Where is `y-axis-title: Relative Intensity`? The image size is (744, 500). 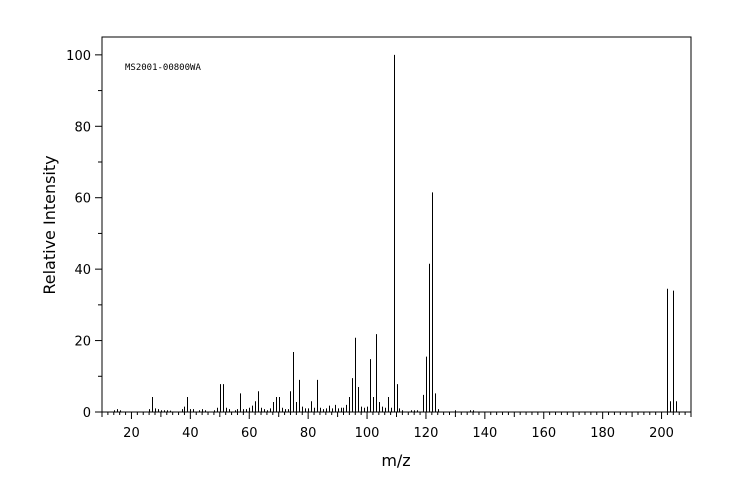 y-axis-title: Relative Intensity is located at coordinates (49, 224).